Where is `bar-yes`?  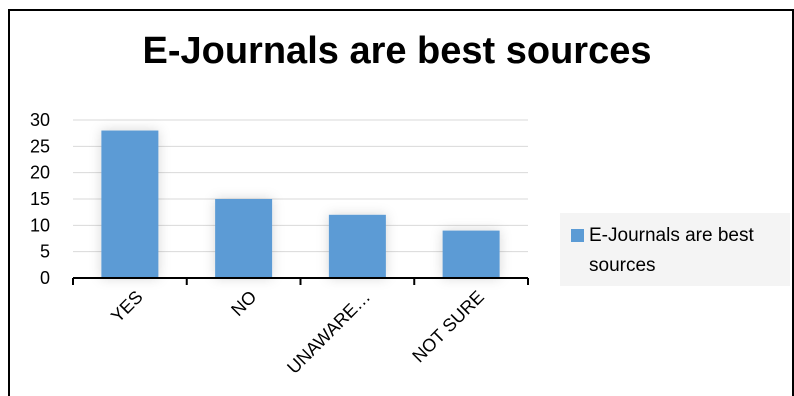 bar-yes is located at coordinates (130, 204).